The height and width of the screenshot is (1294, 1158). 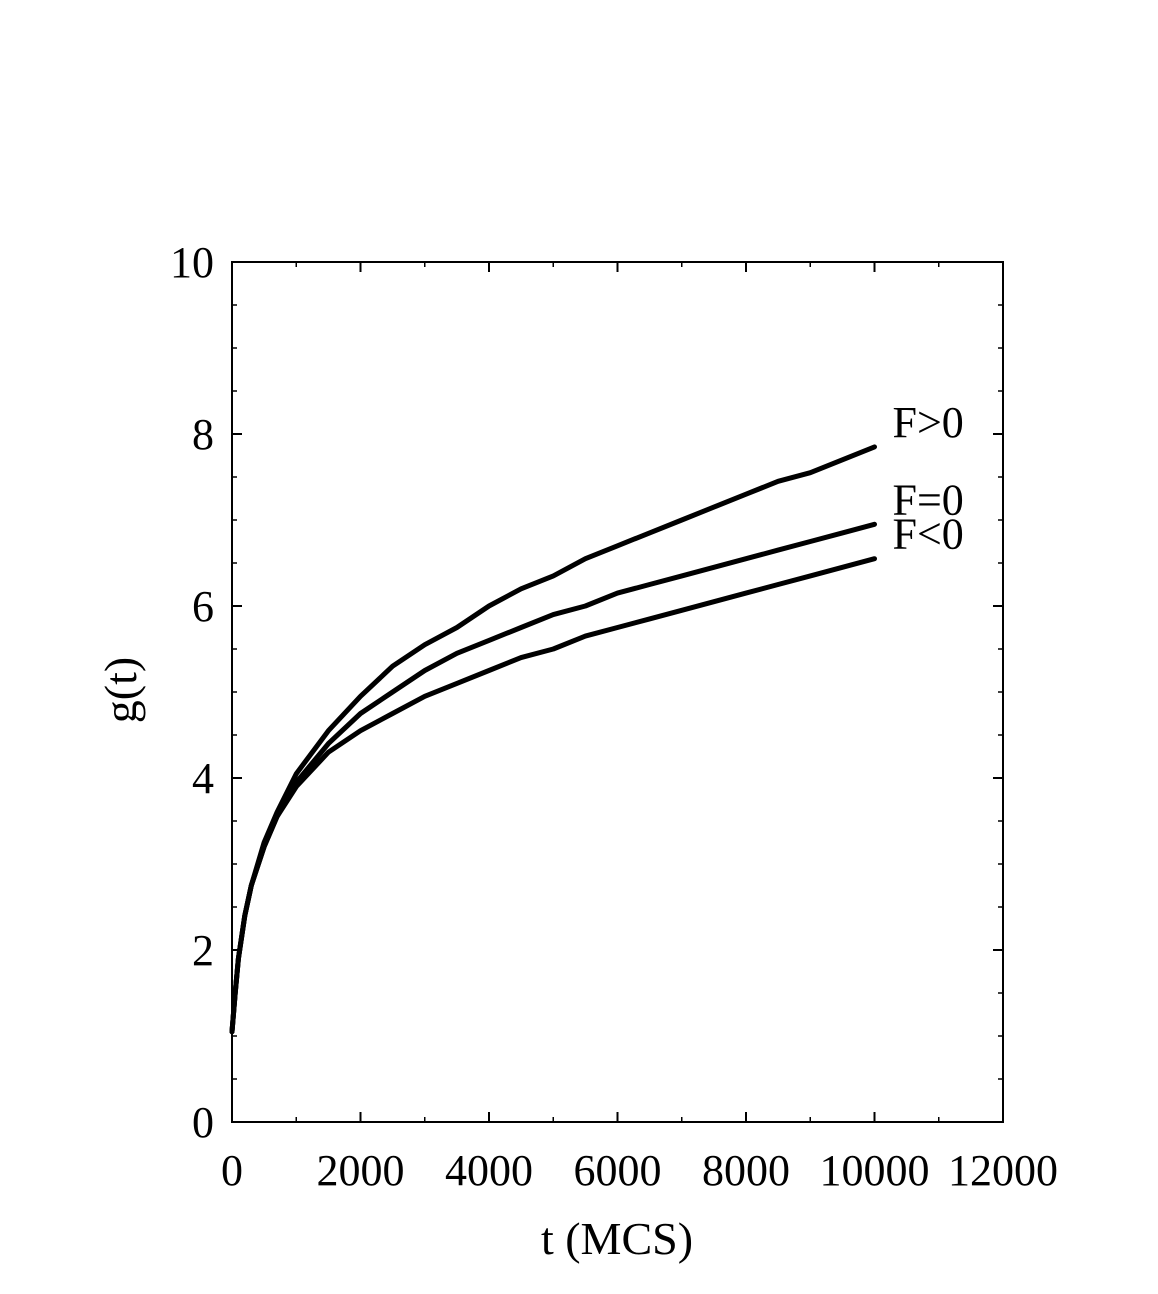 I want to click on y-tick-label: 2, so click(x=203, y=950).